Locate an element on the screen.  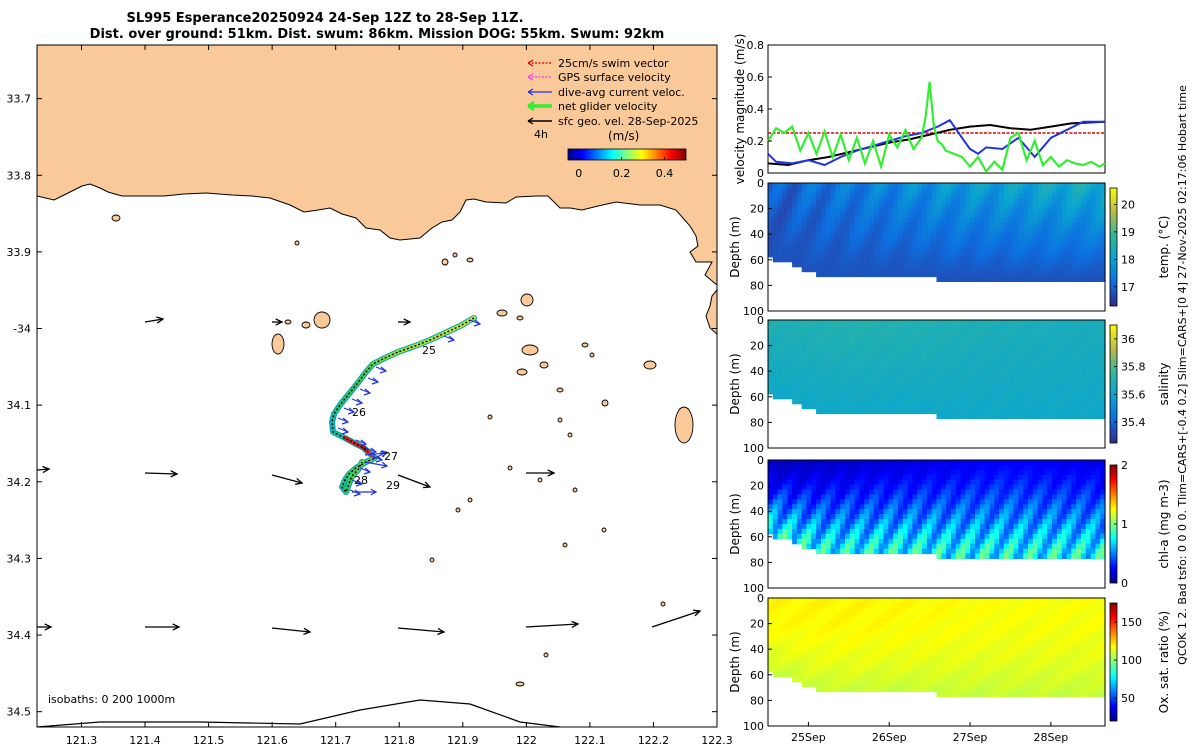
section-y-tick-label: 100 is located at coordinates (753, 588).